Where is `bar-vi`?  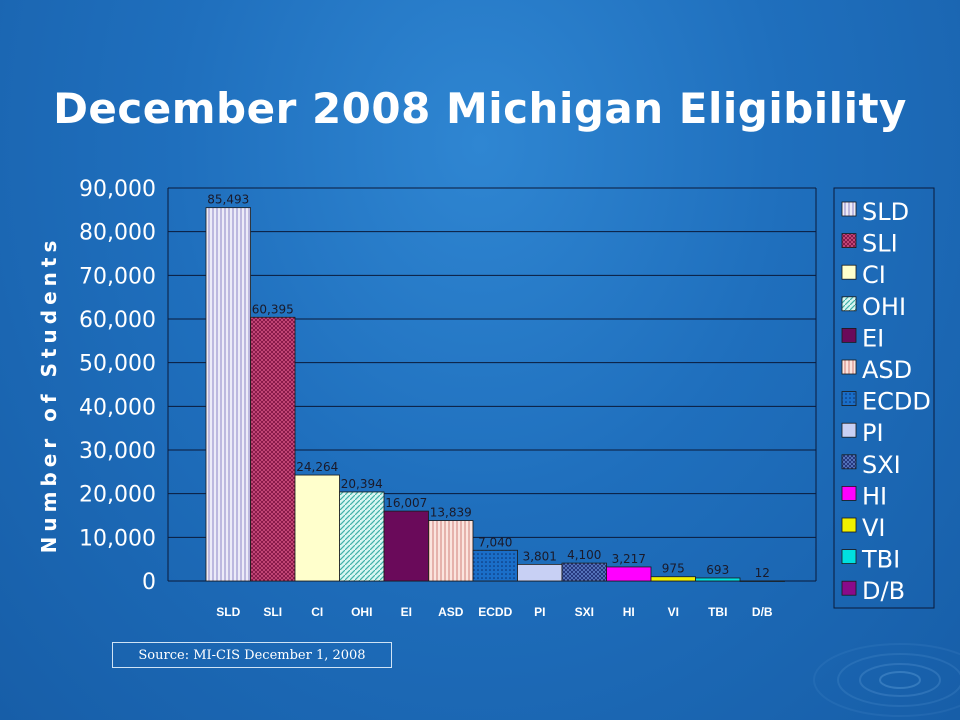 bar-vi is located at coordinates (673, 579).